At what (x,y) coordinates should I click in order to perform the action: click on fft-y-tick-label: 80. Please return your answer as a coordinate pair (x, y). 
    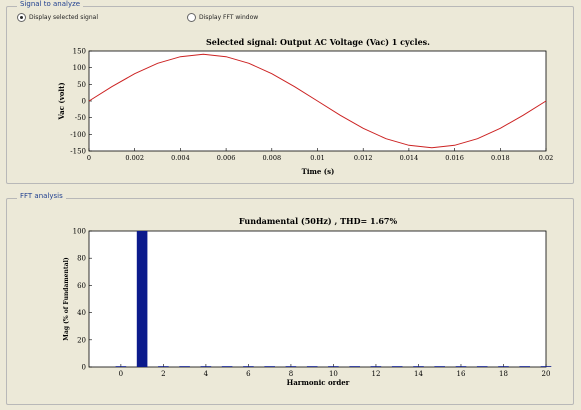
    Looking at the image, I should click on (81, 259).